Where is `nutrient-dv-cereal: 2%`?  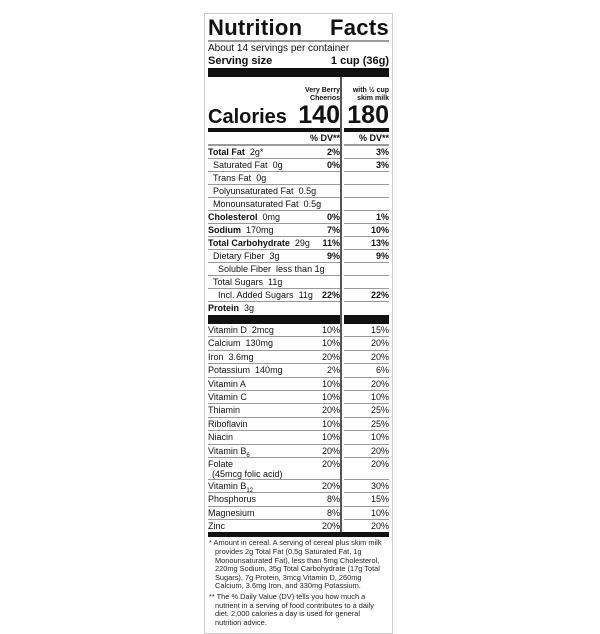 nutrient-dv-cereal: 2% is located at coordinates (333, 152).